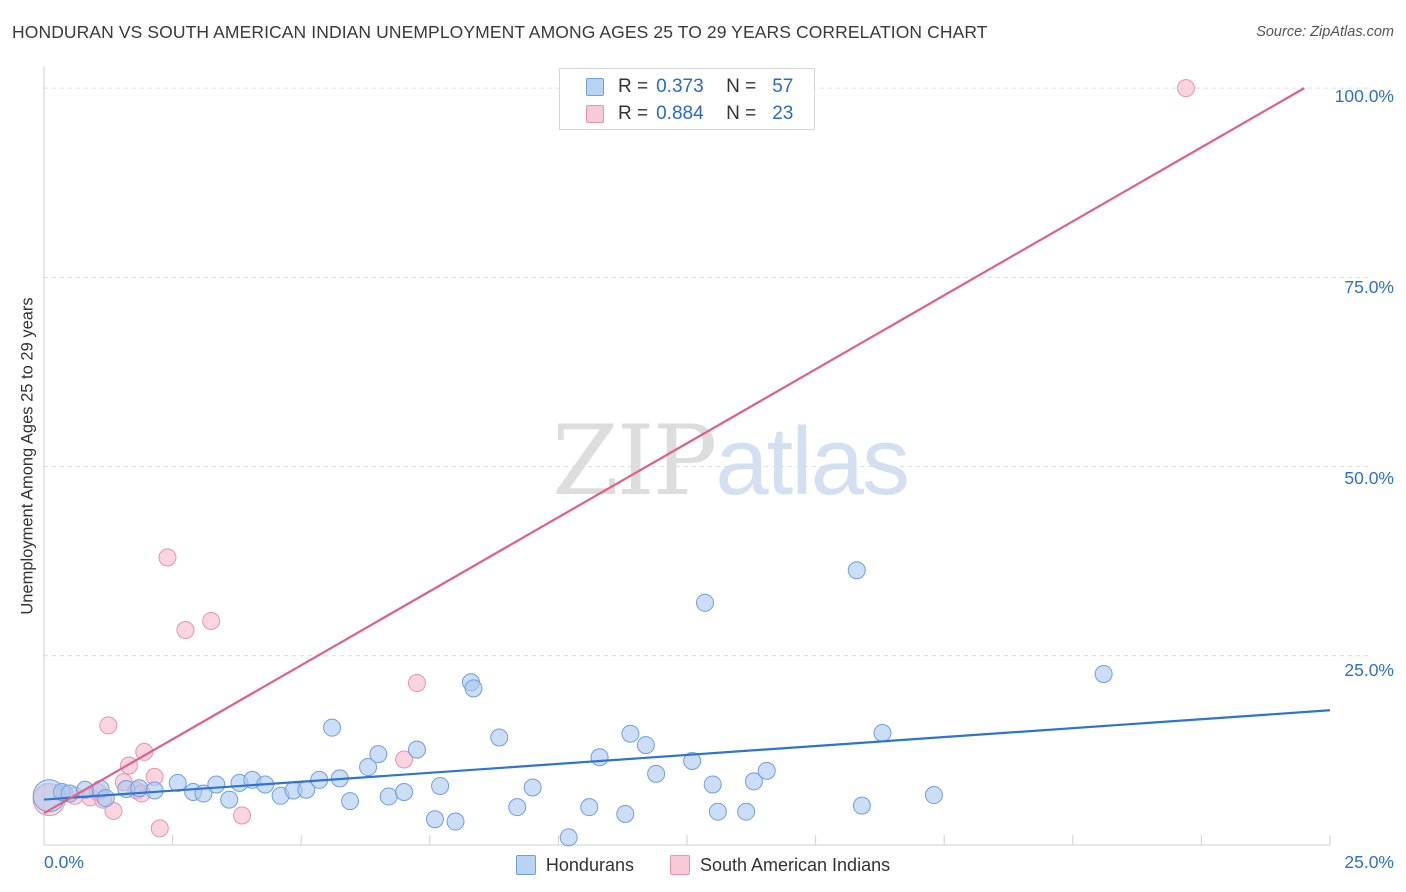 Image resolution: width=1406 pixels, height=892 pixels. Describe the element at coordinates (1369, 862) in the screenshot. I see `x-tick-label: 25.0%` at that location.